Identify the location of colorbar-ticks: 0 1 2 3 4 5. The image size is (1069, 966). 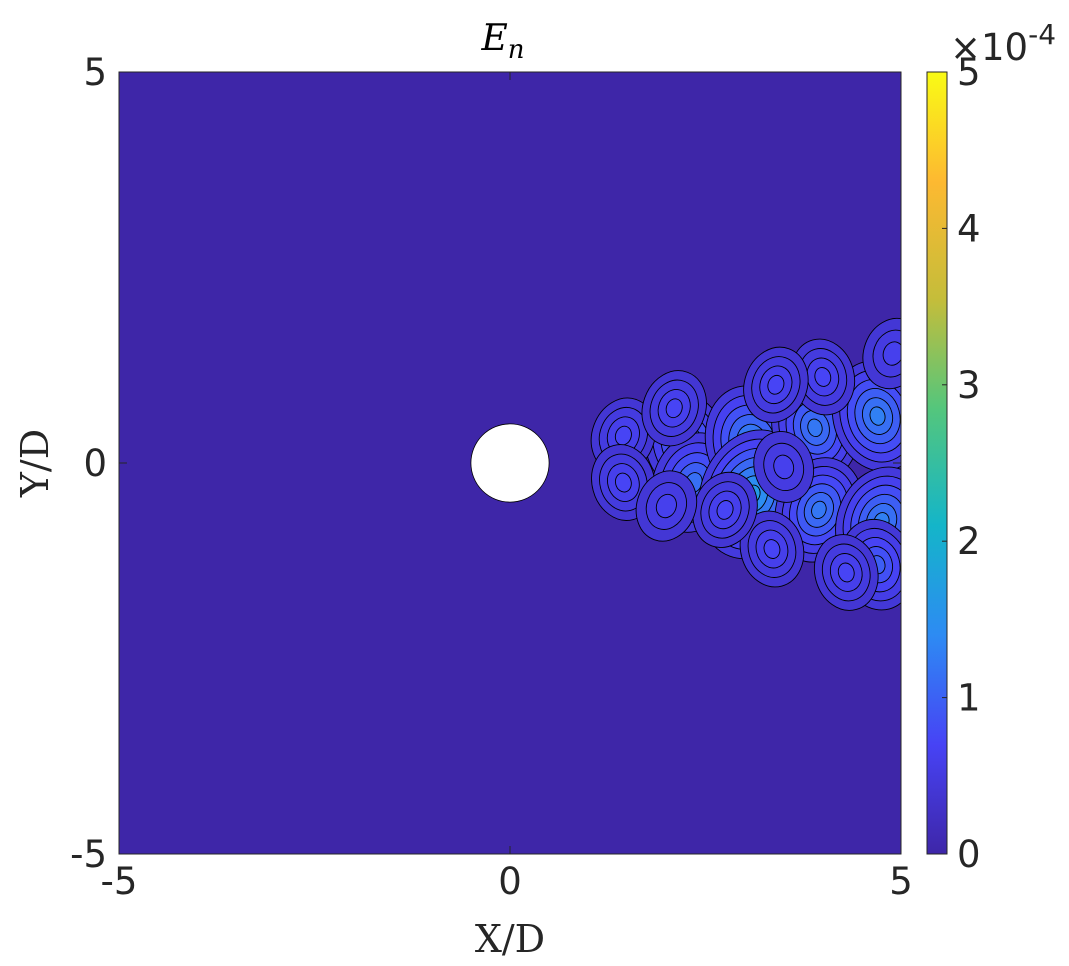
(961, 463).